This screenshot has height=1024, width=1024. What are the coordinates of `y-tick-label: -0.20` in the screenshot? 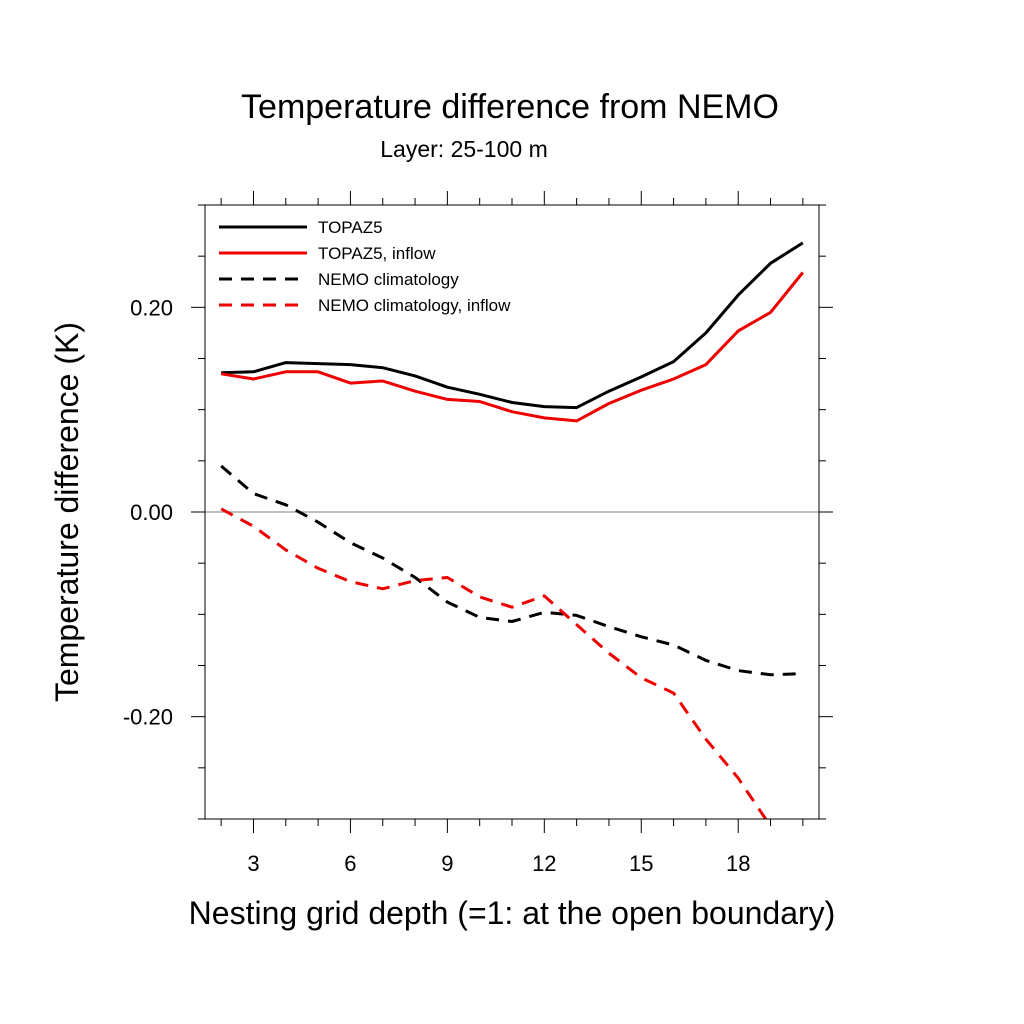 It's located at (148, 717).